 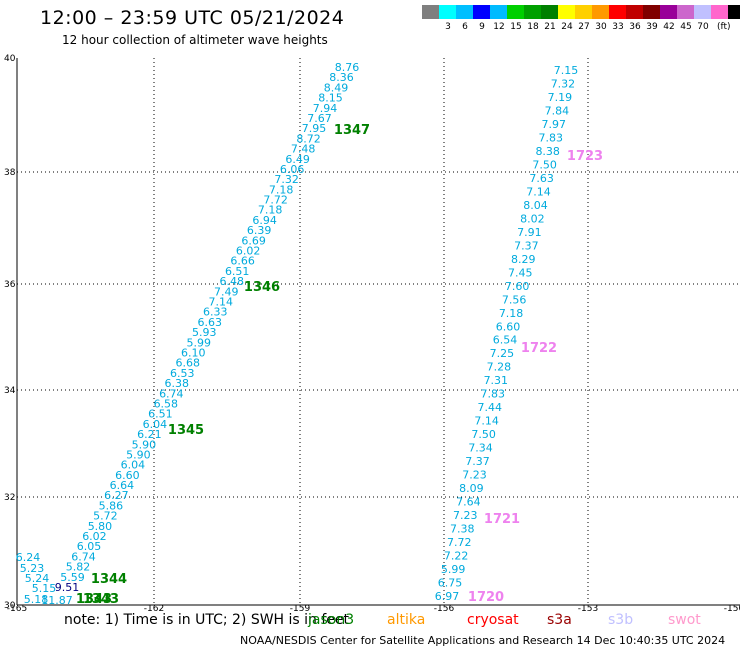 I want to click on legend-label: 6, so click(x=465, y=27).